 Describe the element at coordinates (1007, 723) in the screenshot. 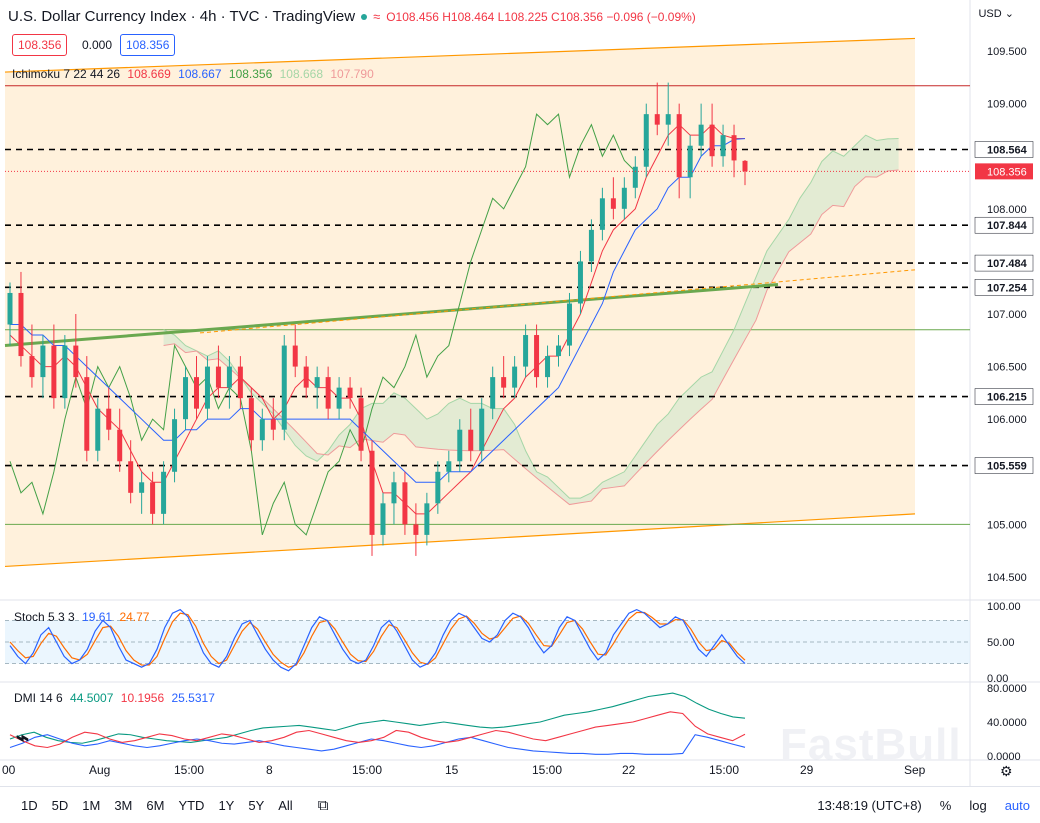

I see `dmi-axis-tick: 40.0000` at that location.